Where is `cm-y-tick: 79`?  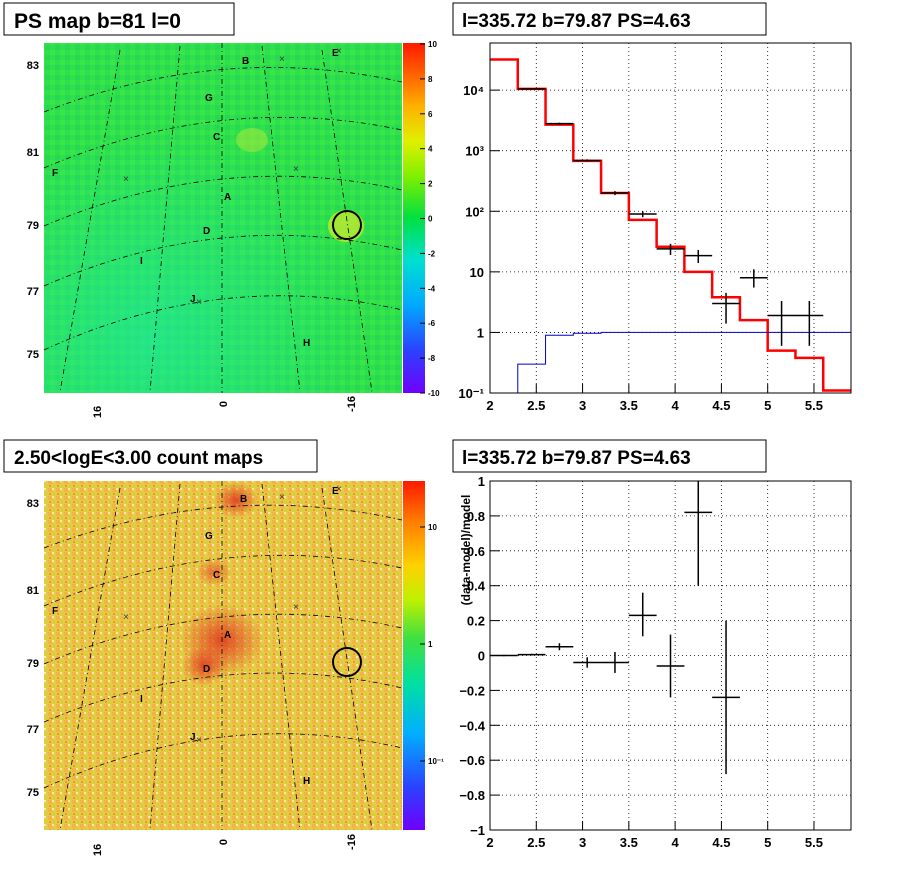
cm-y-tick: 79 is located at coordinates (33, 664).